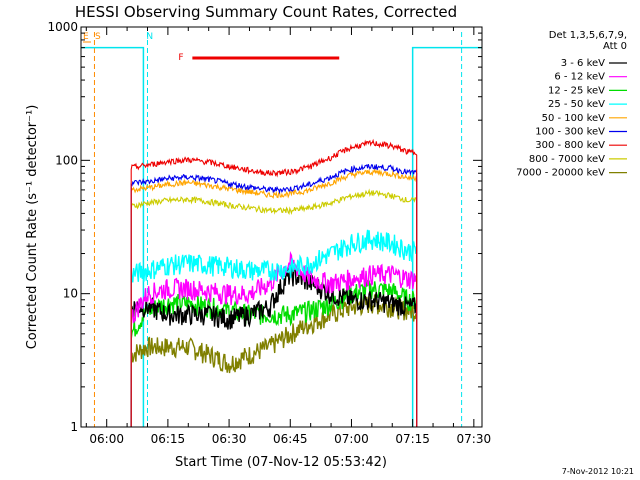 The image size is (640, 480). Describe the element at coordinates (149, 37) in the screenshot. I see `flag-label-n: N` at that location.